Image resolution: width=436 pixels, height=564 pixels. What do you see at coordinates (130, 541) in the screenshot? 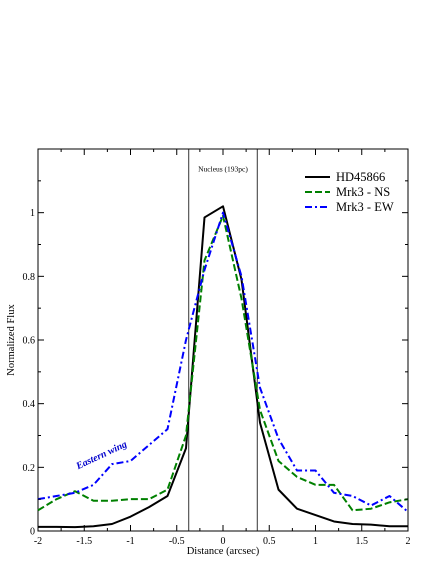
I see `x-tick-label: -1` at bounding box center [130, 541].